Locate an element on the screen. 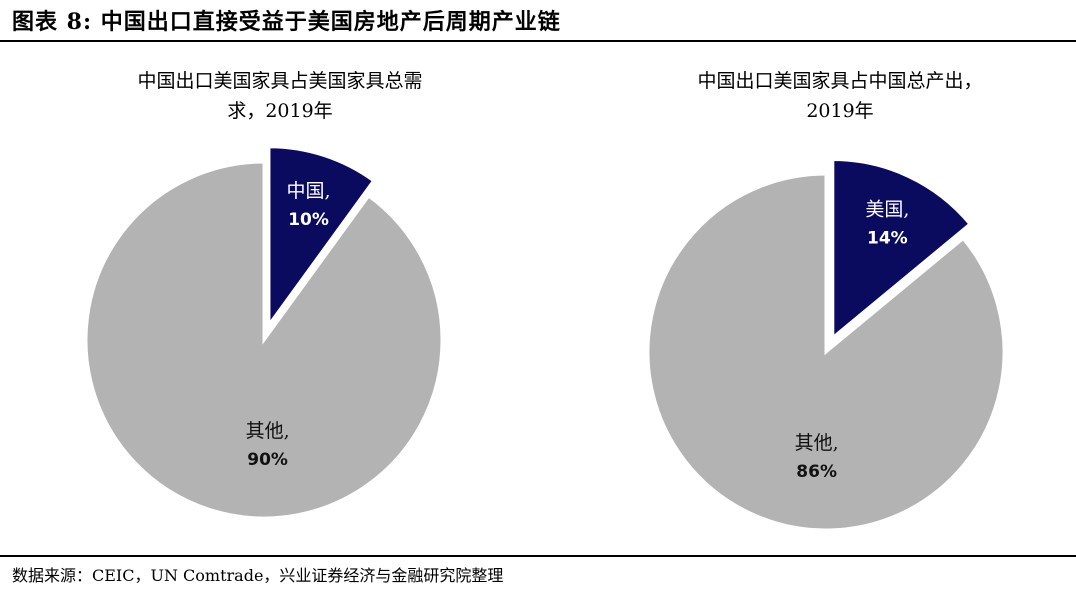 The width and height of the screenshot is (1076, 590). chart-2-slice-2-name: 其他, is located at coordinates (817, 443).